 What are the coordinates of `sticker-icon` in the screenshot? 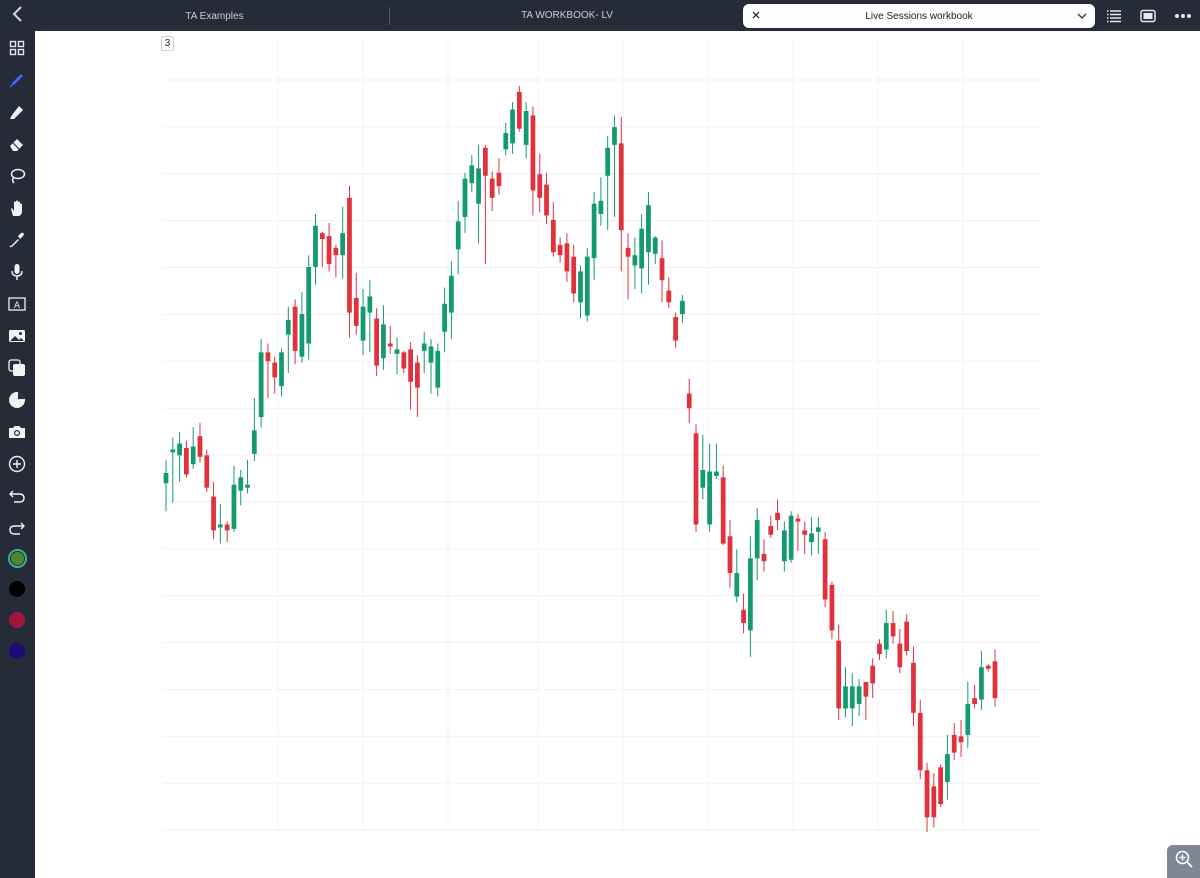 It's located at (17, 400).